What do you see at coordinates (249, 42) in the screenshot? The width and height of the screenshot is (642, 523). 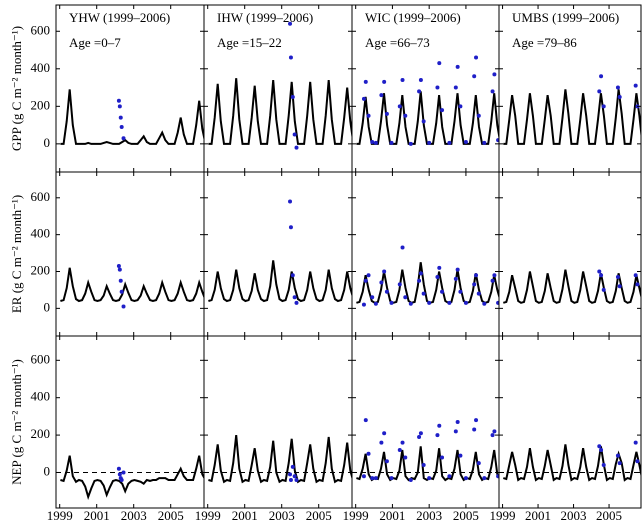 I see `panel-subtitle: Age =15–22` at bounding box center [249, 42].